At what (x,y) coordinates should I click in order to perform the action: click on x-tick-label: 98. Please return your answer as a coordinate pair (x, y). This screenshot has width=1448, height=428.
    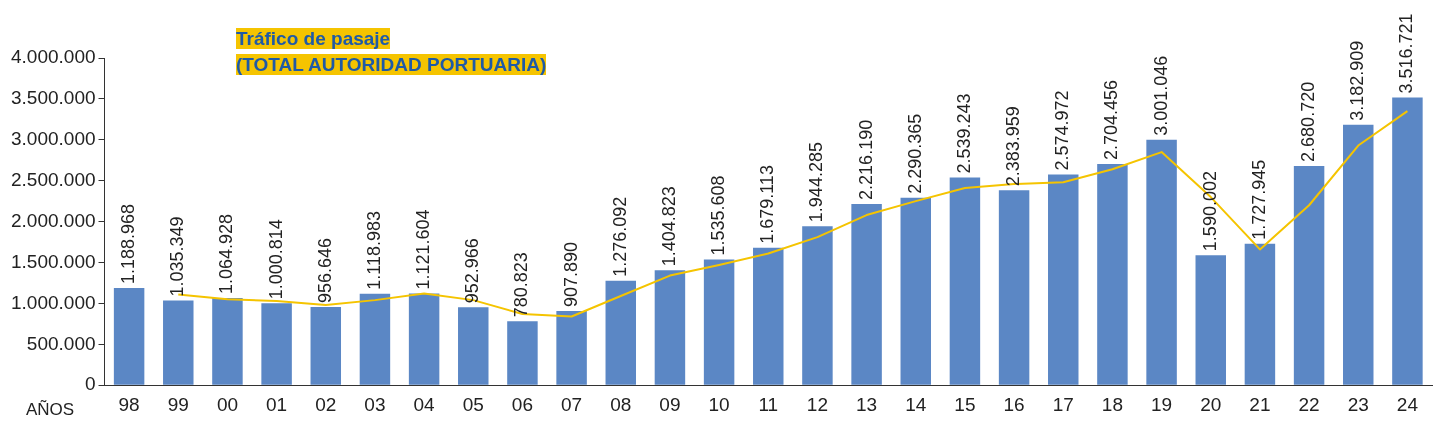
    Looking at the image, I should click on (129, 404).